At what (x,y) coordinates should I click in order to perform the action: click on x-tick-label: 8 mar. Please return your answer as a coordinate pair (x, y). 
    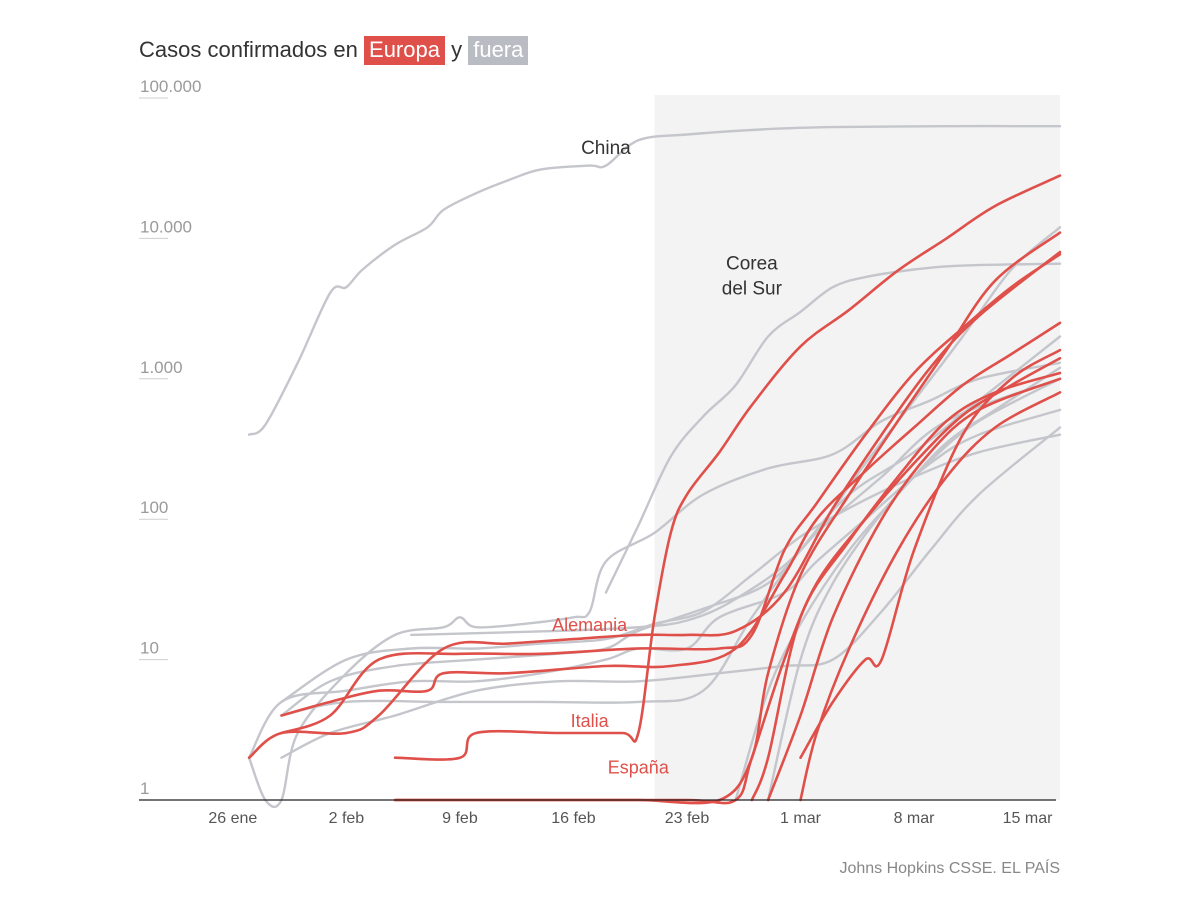
    Looking at the image, I should click on (915, 818).